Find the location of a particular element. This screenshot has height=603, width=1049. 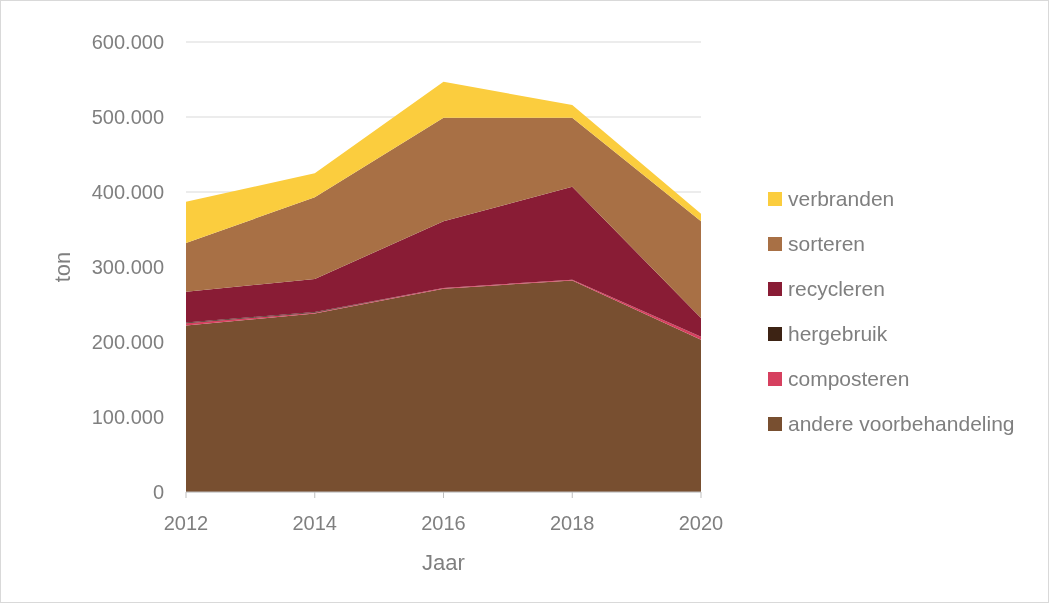

x-tick-label: 2020 is located at coordinates (701, 523).